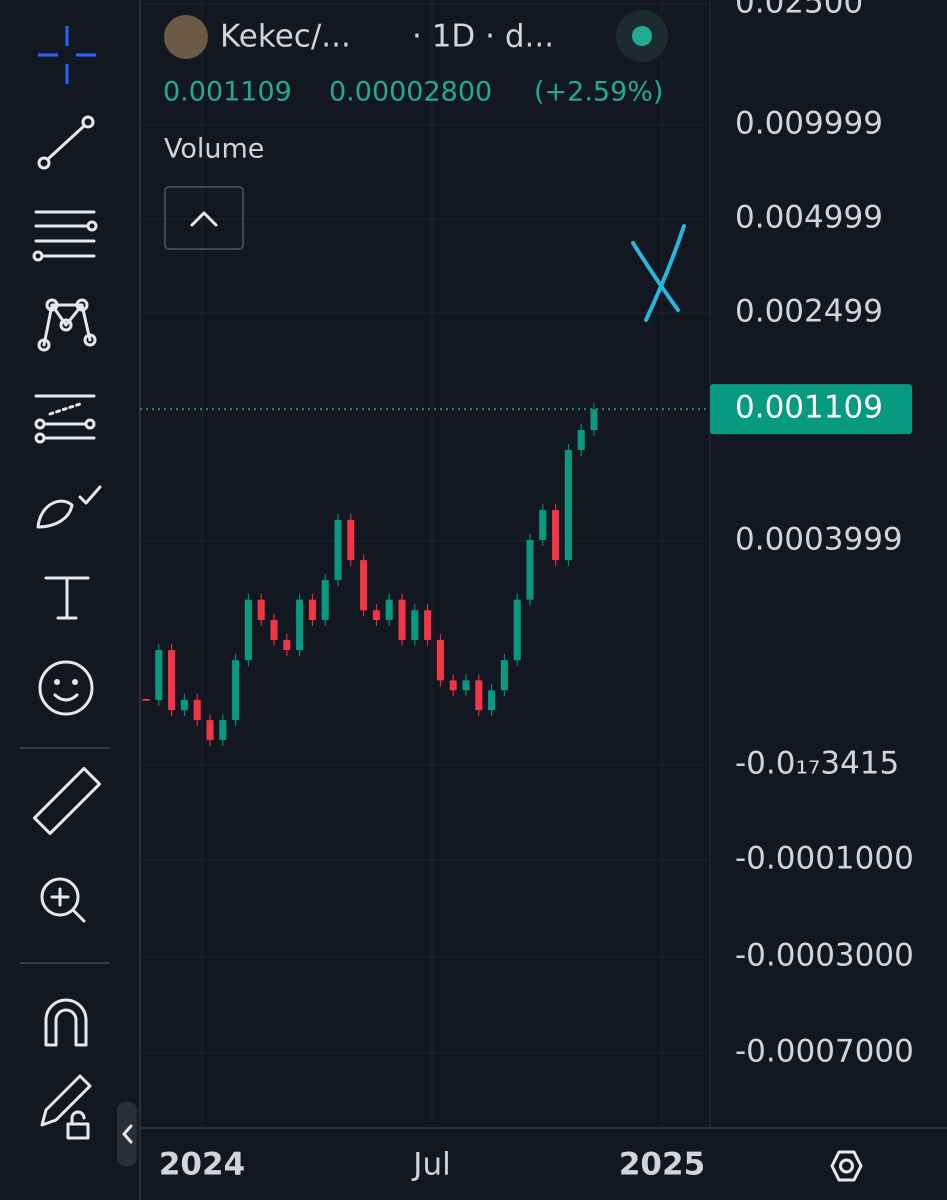  I want to click on zoom-tool, so click(63, 900).